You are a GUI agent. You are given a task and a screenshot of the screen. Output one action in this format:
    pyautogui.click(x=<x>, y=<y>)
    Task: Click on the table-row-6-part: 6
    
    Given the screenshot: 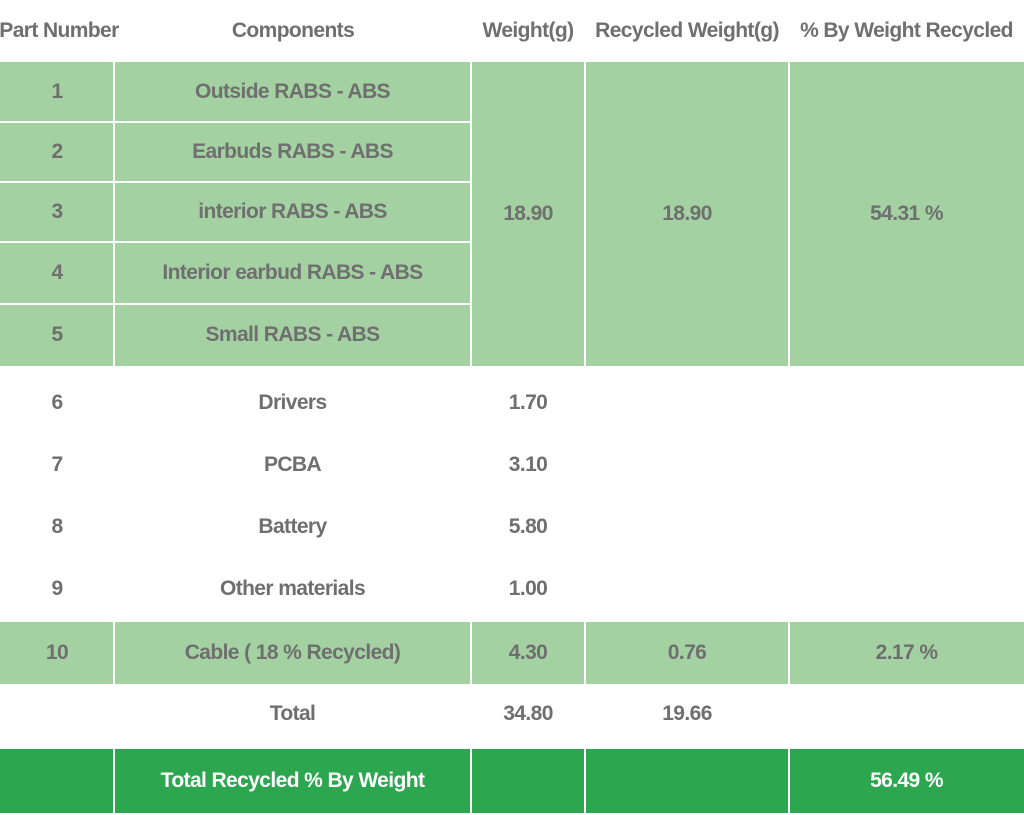 What is the action you would take?
    pyautogui.click(x=57, y=402)
    